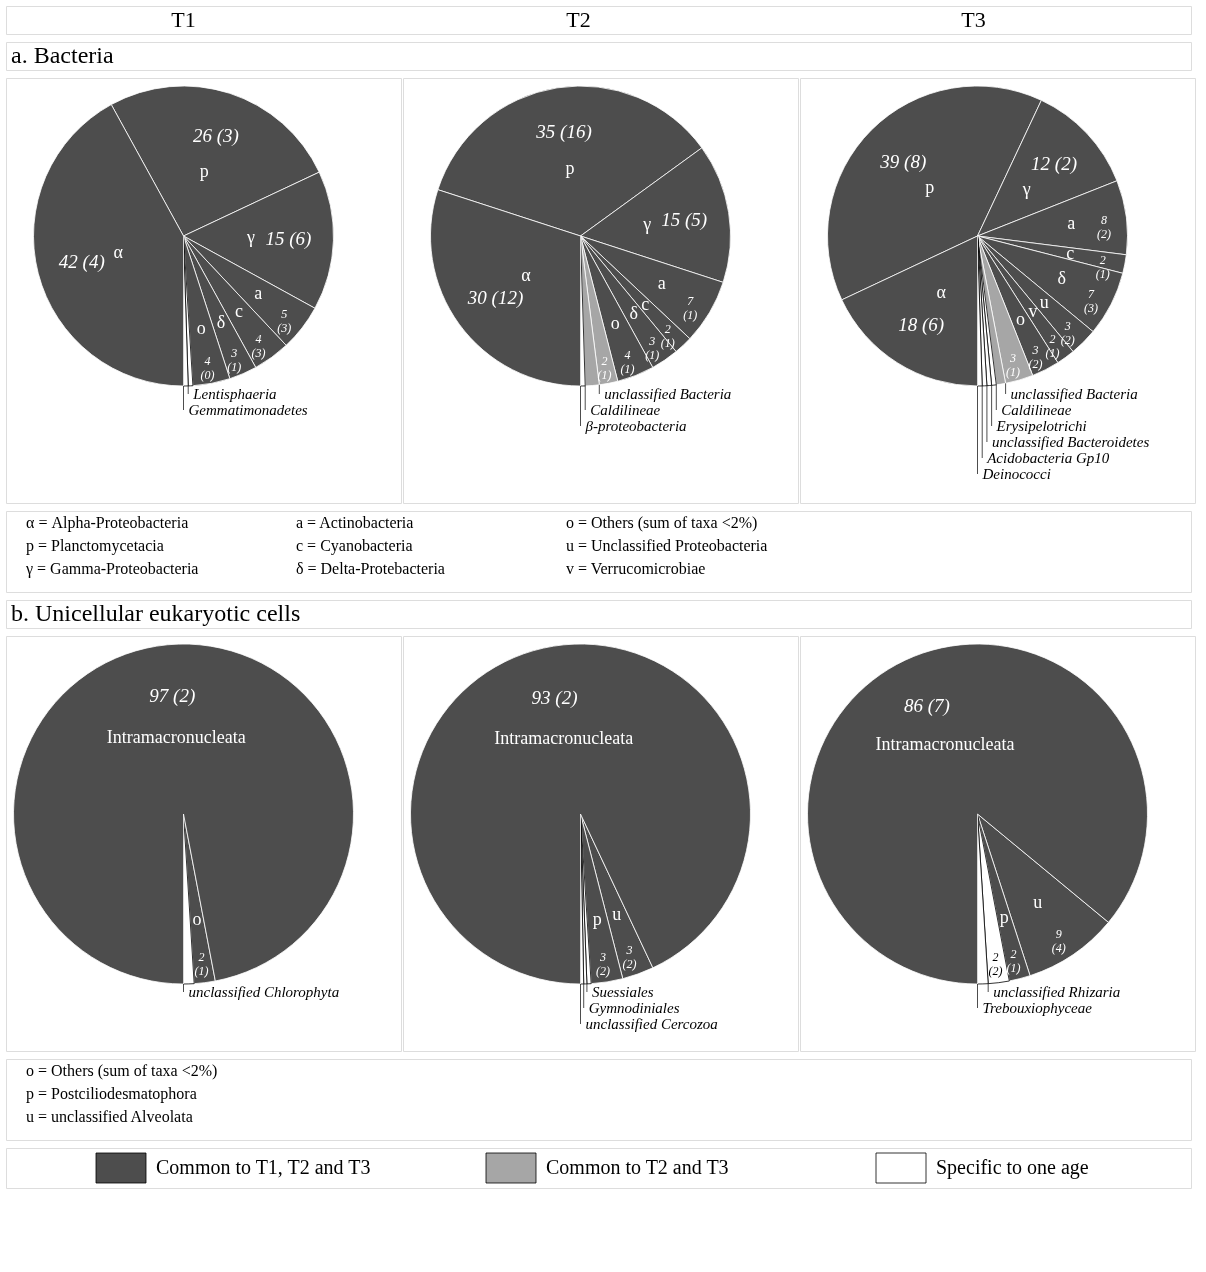 The height and width of the screenshot is (1272, 1206). What do you see at coordinates (1091, 300) in the screenshot?
I see `data-label: 7 (3)` at bounding box center [1091, 300].